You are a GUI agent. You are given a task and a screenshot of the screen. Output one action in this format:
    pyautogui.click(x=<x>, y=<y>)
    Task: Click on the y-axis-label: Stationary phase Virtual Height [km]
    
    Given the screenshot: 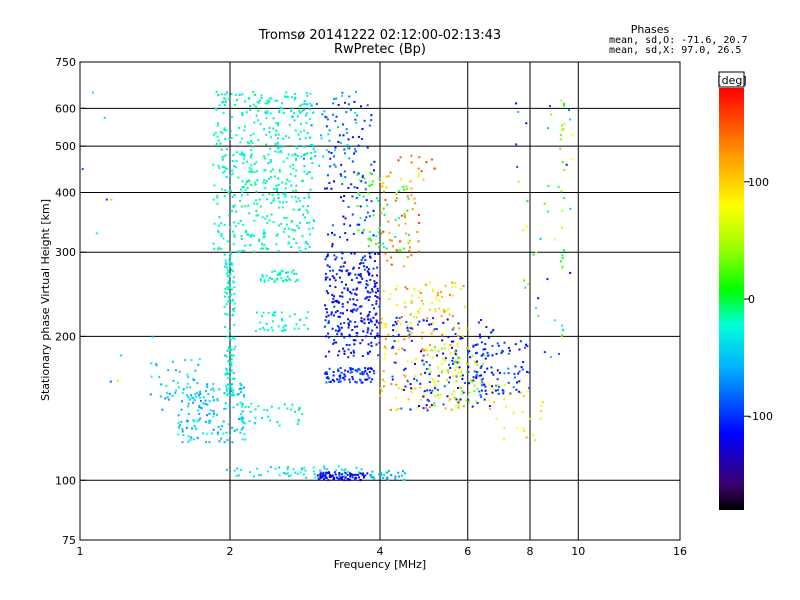 What is the action you would take?
    pyautogui.click(x=45, y=300)
    